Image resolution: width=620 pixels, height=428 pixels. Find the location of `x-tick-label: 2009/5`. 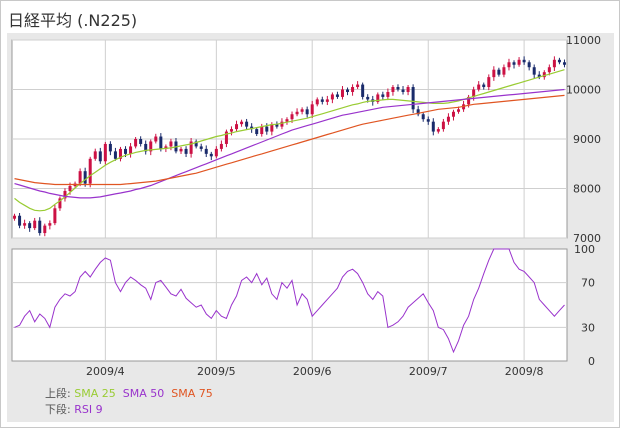

x-tick-label: 2009/5 is located at coordinates (216, 371).